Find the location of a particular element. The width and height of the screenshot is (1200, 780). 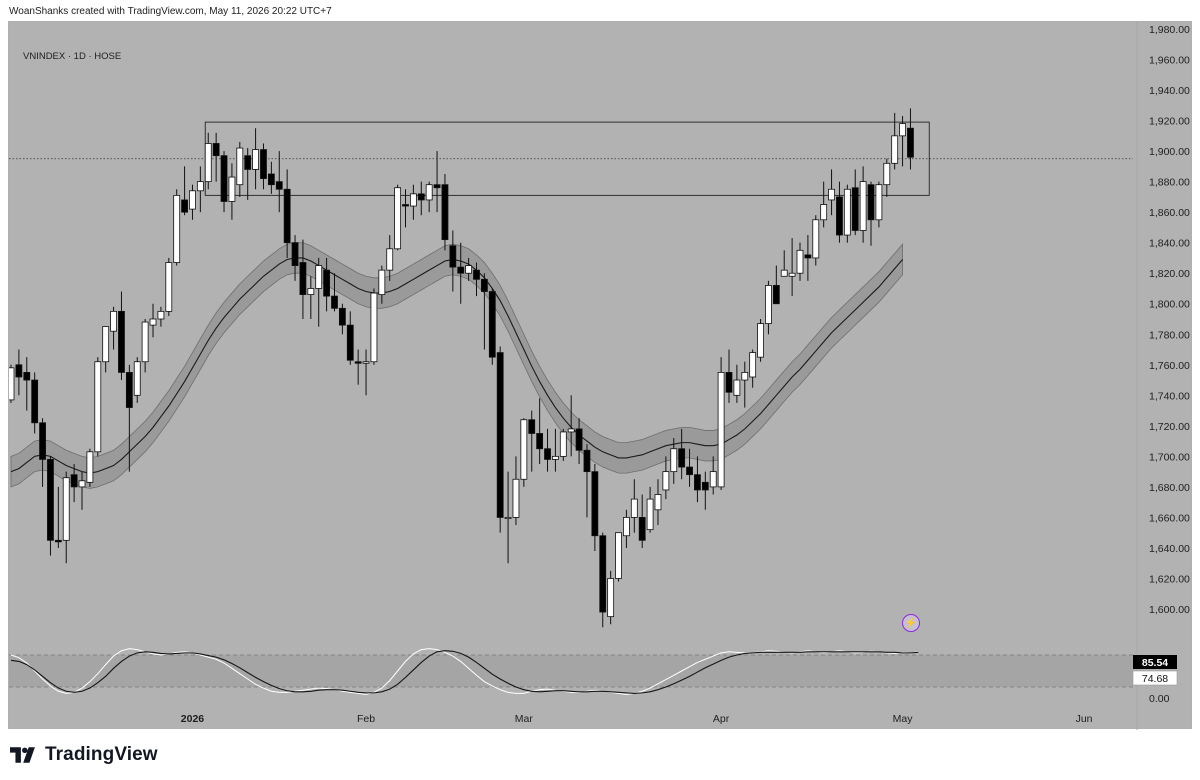

indicator-bolt-icon: ⚡ is located at coordinates (911, 623).